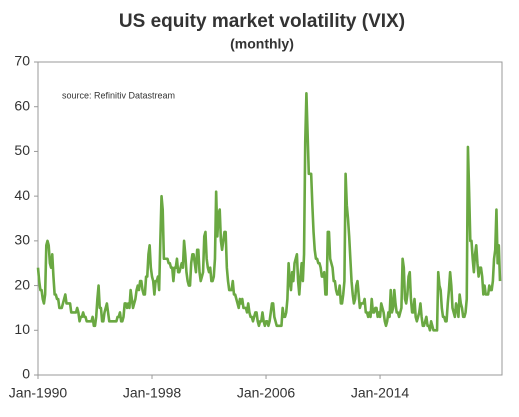 This screenshot has width=519, height=417. I want to click on y-tick-label: 60, so click(22, 105).